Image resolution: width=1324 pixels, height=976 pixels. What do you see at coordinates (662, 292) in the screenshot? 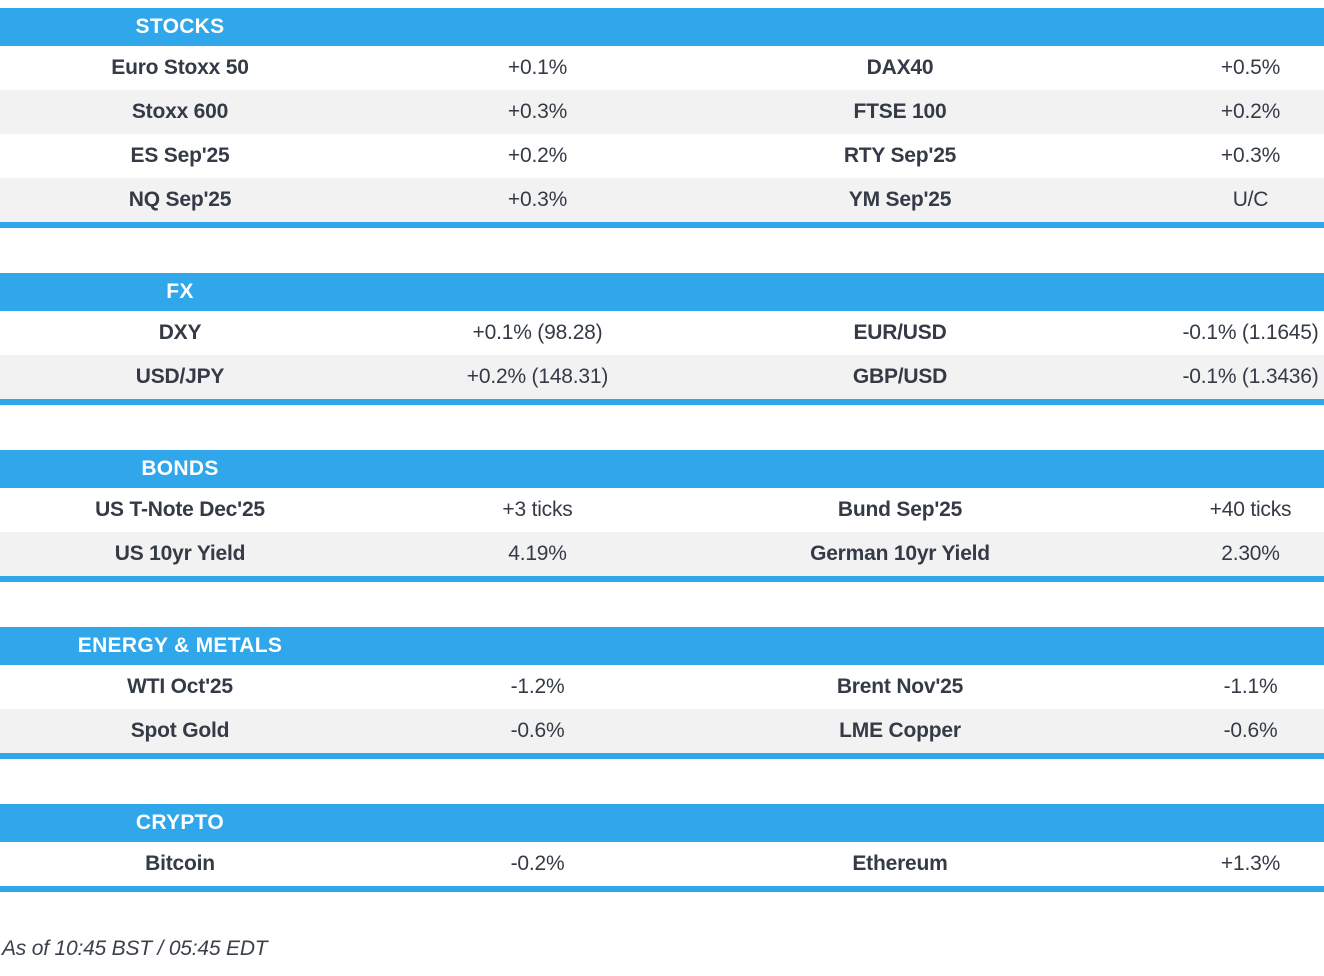
I see `section-header: FX` at bounding box center [662, 292].